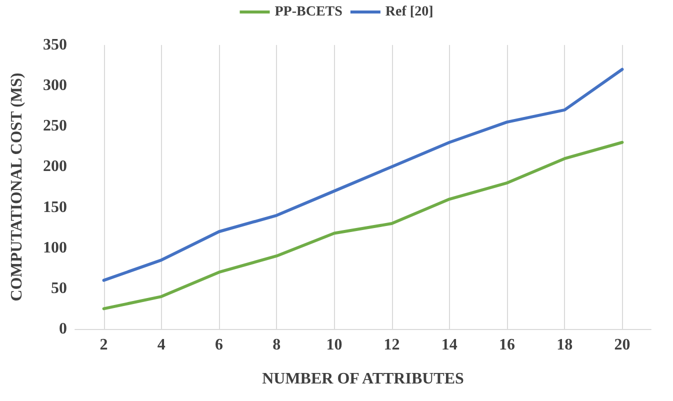 Image resolution: width=673 pixels, height=401 pixels. I want to click on legend-label: PP-BCETS, so click(308, 12).